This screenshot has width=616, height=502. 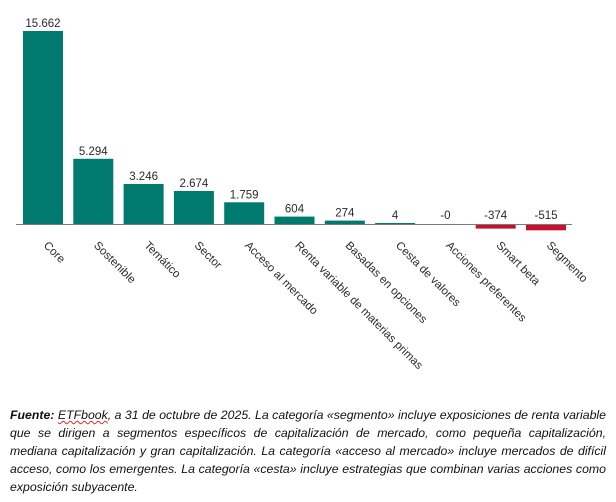 I want to click on value-label-renta-variable-de-materias-primas: 604, so click(x=295, y=210).